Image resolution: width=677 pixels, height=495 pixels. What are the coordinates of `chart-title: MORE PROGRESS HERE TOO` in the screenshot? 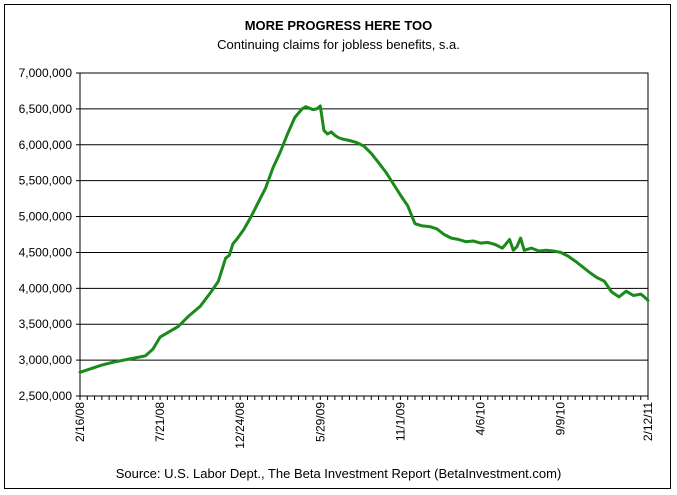 It's located at (338, 25).